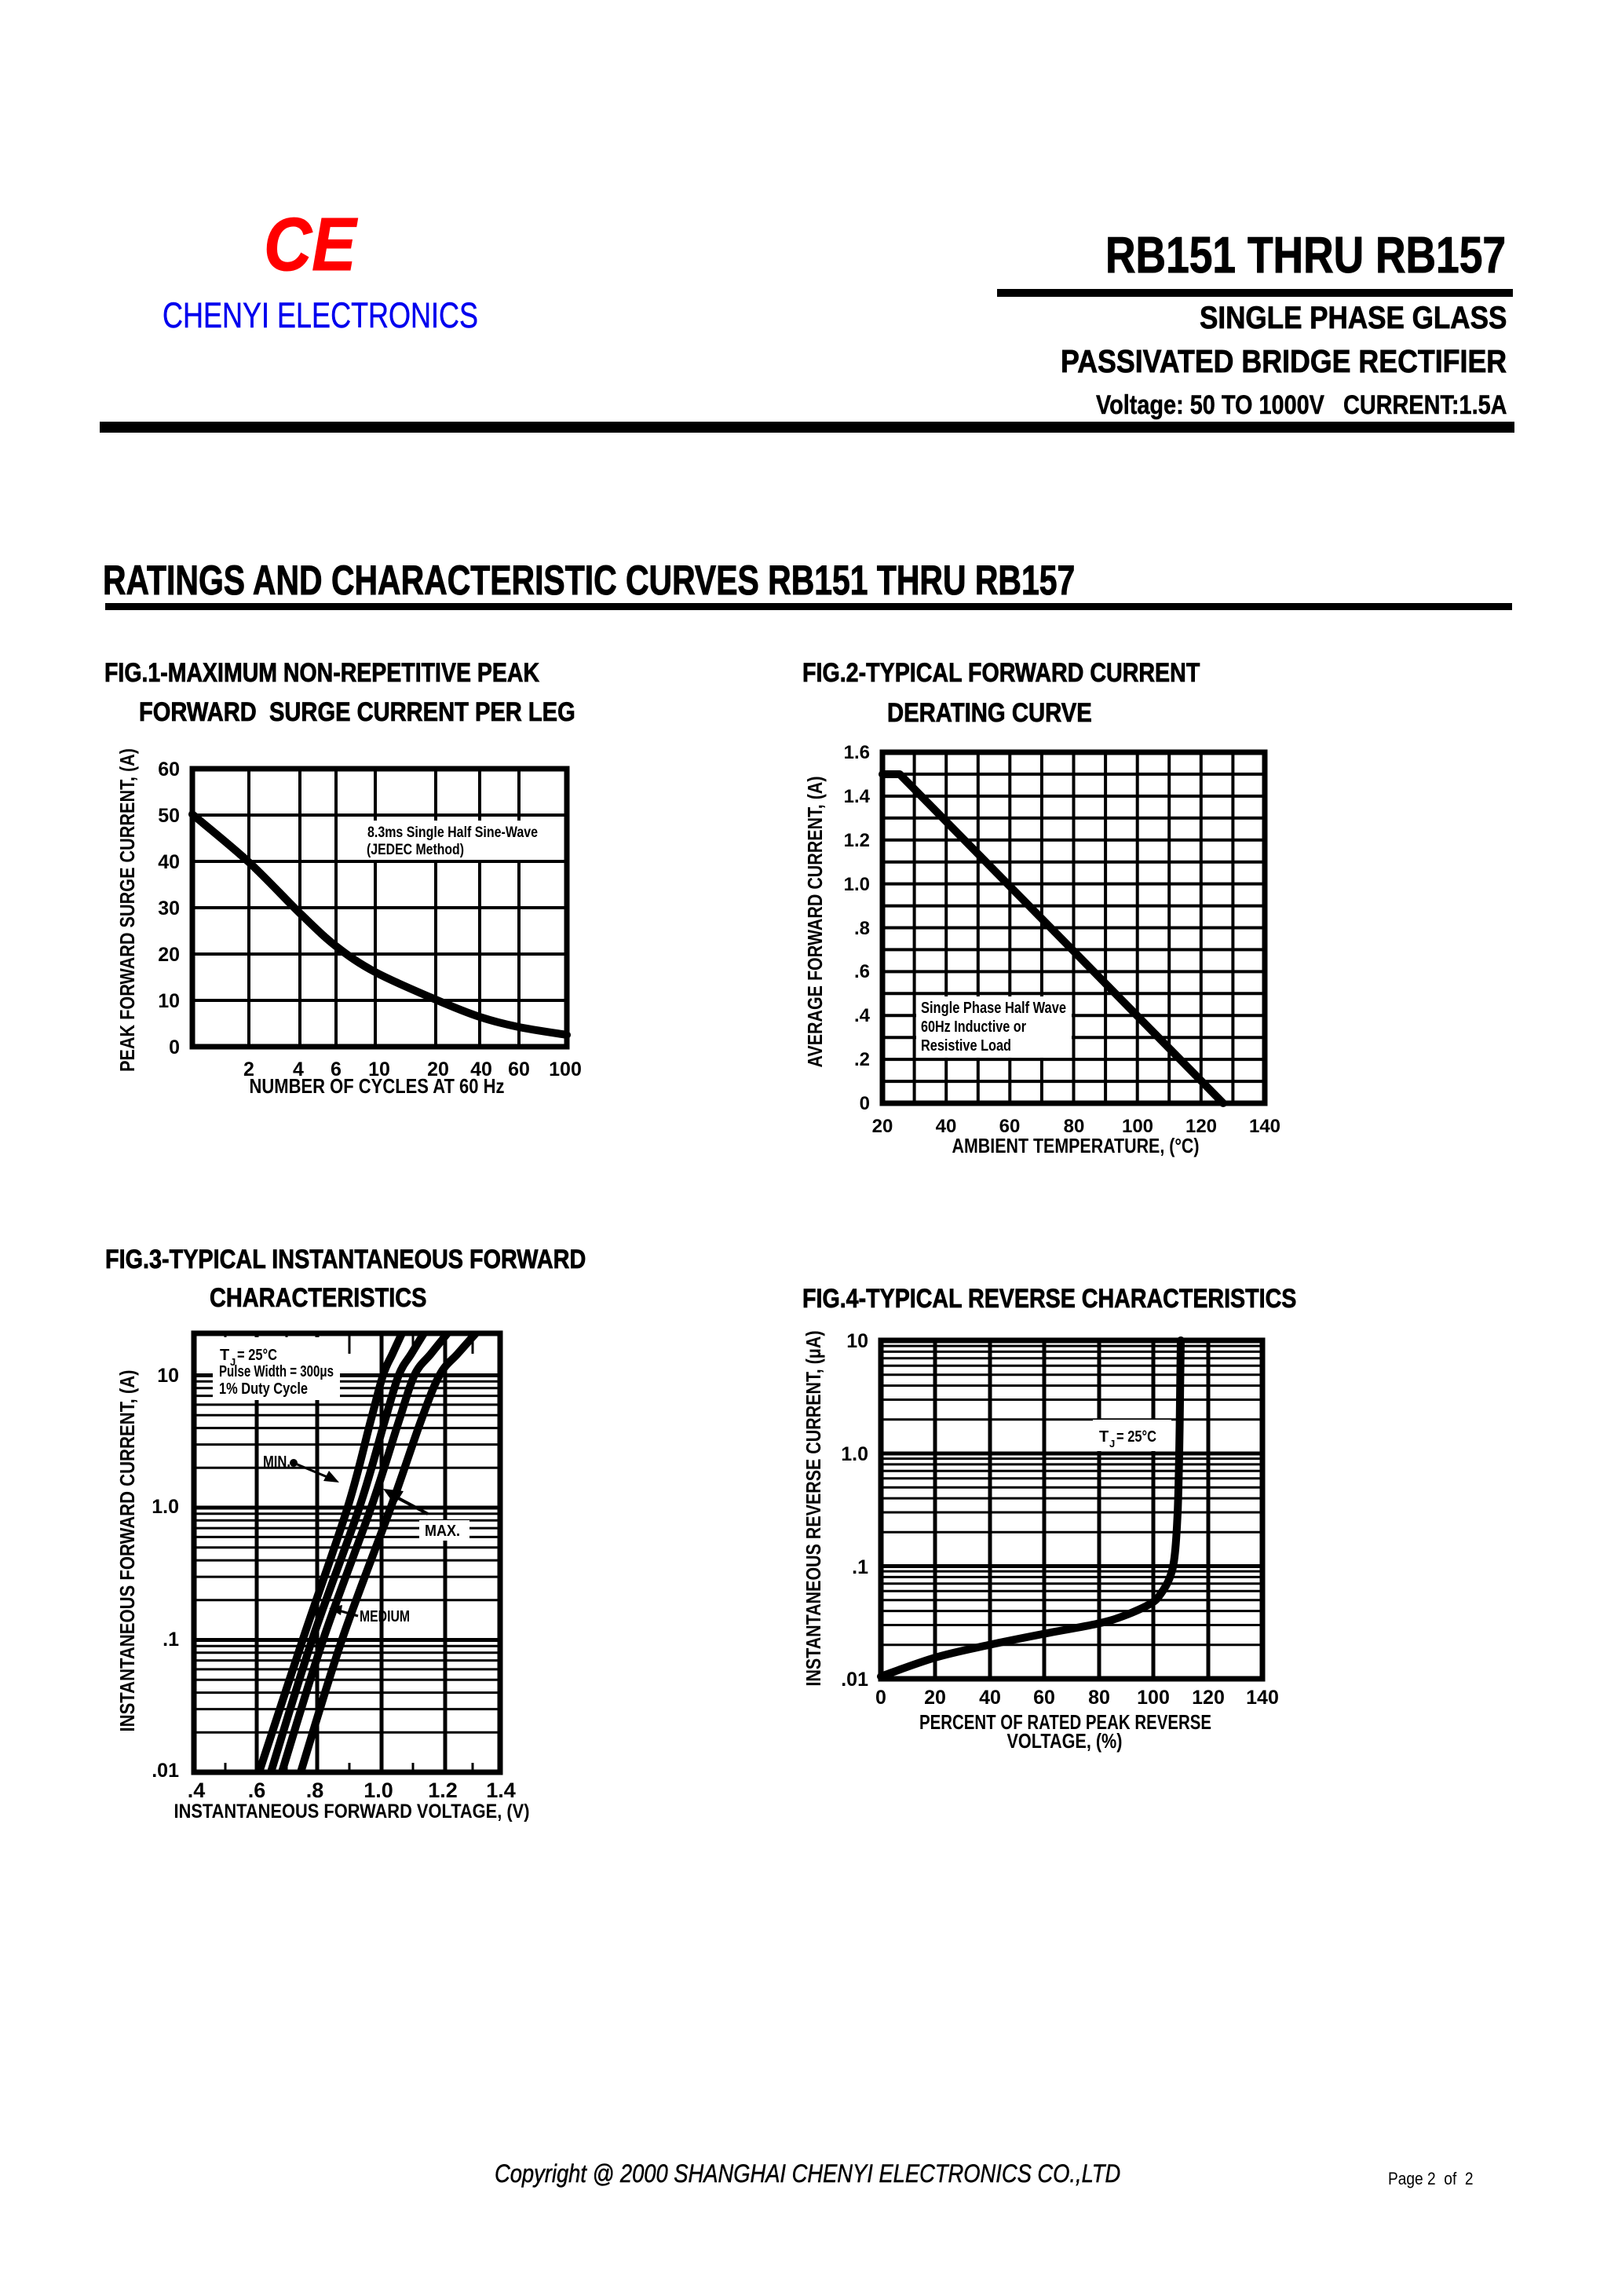  What do you see at coordinates (377, 1086) in the screenshot?
I see `svg-text: NUMBER OF CYCLES AT 60 Hz` at bounding box center [377, 1086].